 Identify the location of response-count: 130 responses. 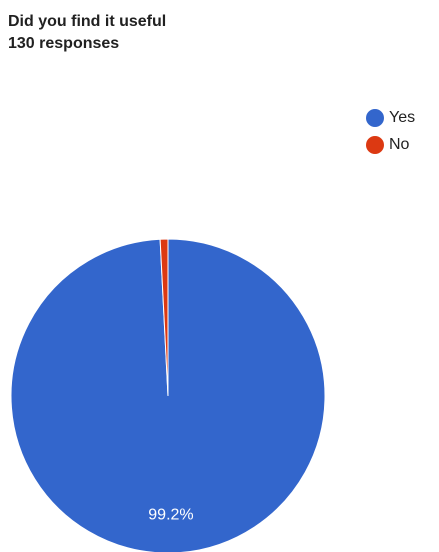
(64, 43).